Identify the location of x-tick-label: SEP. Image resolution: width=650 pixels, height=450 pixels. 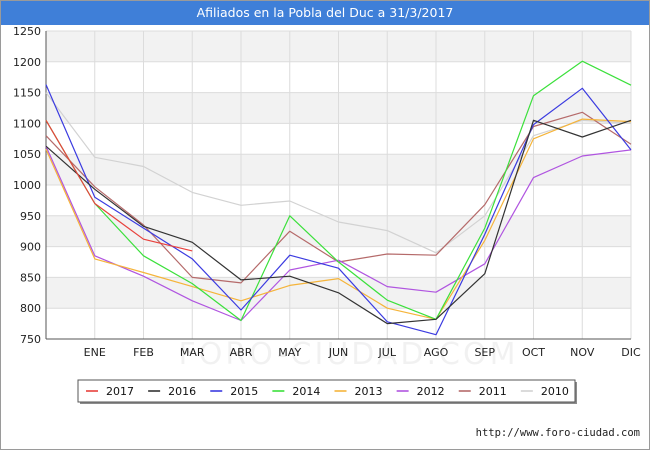
(484, 352).